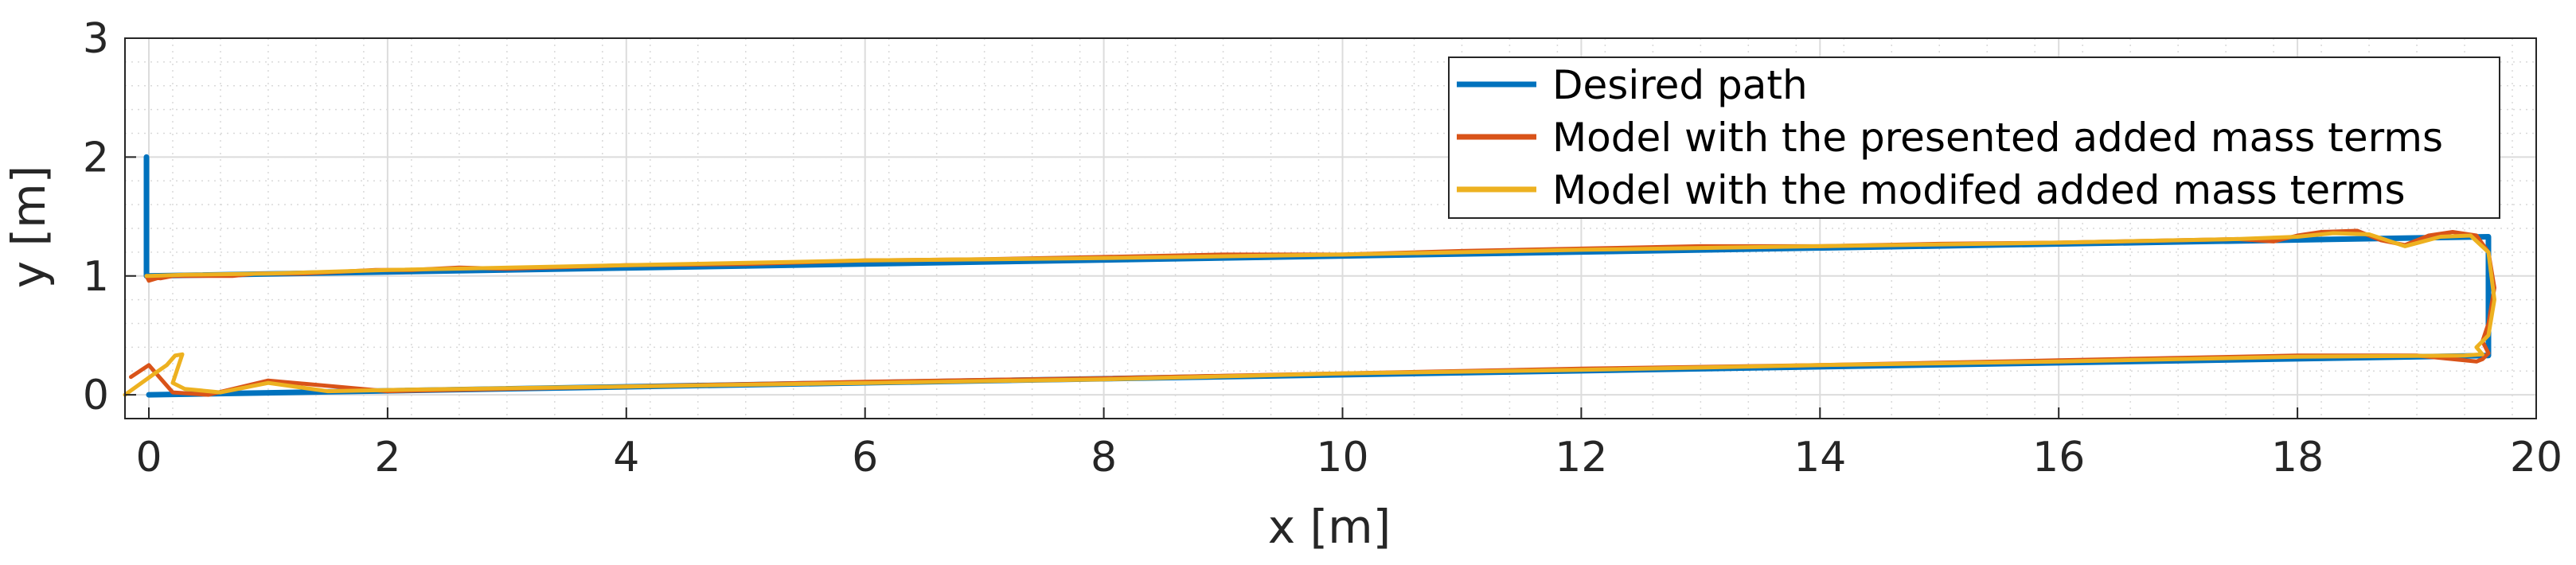  What do you see at coordinates (29, 227) in the screenshot?
I see `y-axis-label: y [m]` at bounding box center [29, 227].